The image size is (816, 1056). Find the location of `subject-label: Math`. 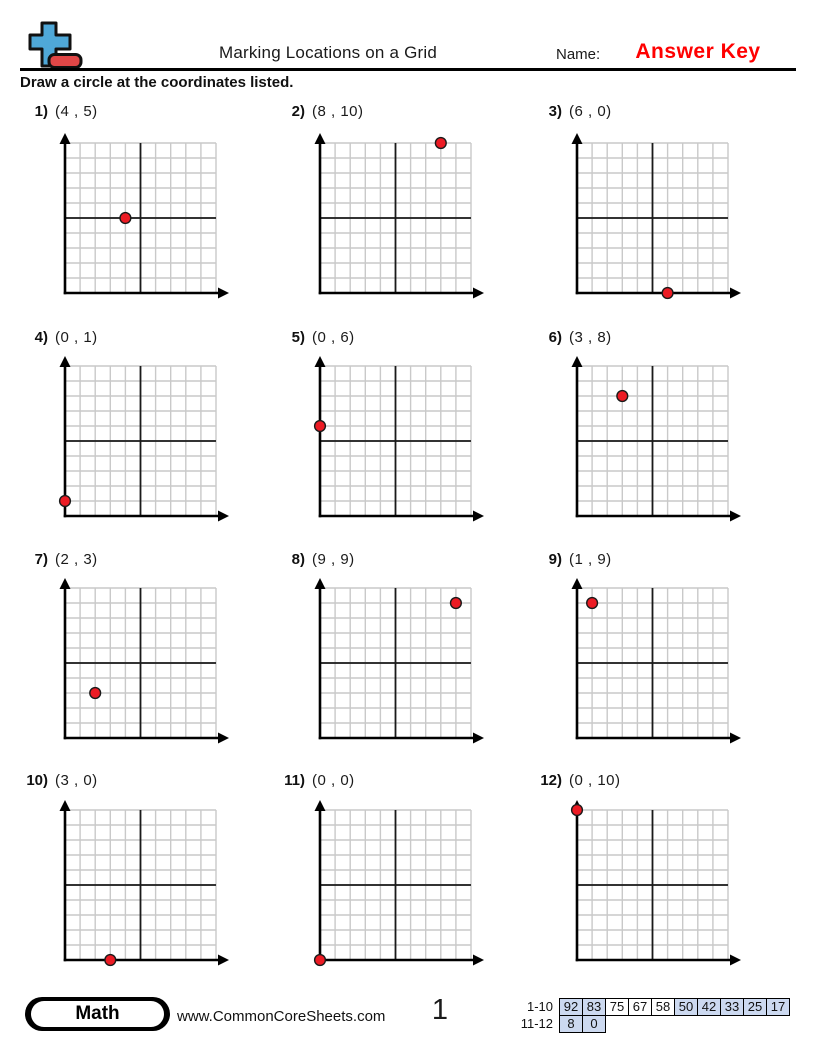

subject-label: Math is located at coordinates (97, 1013).